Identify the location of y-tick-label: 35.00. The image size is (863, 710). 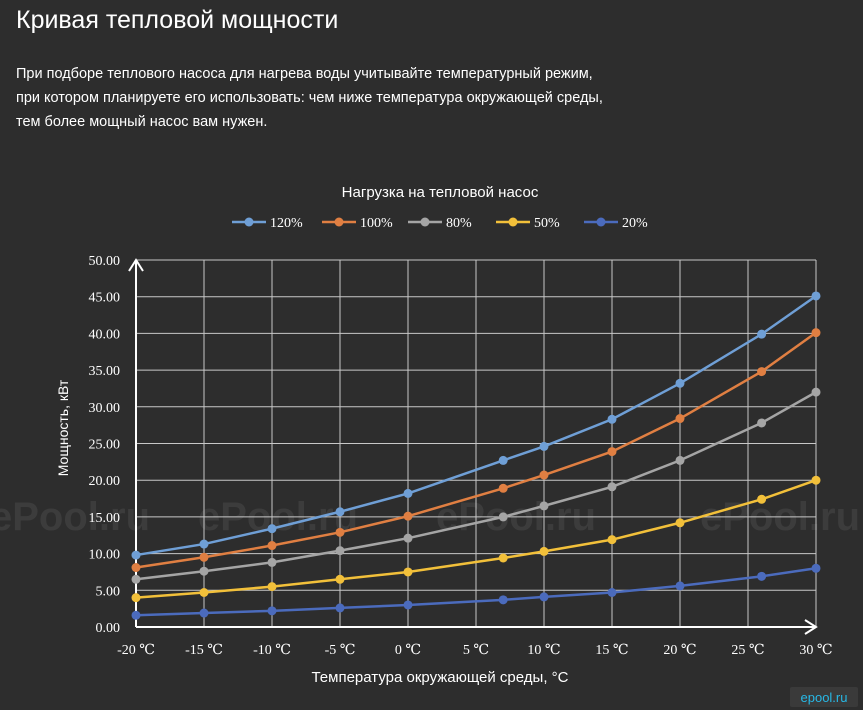
(105, 371).